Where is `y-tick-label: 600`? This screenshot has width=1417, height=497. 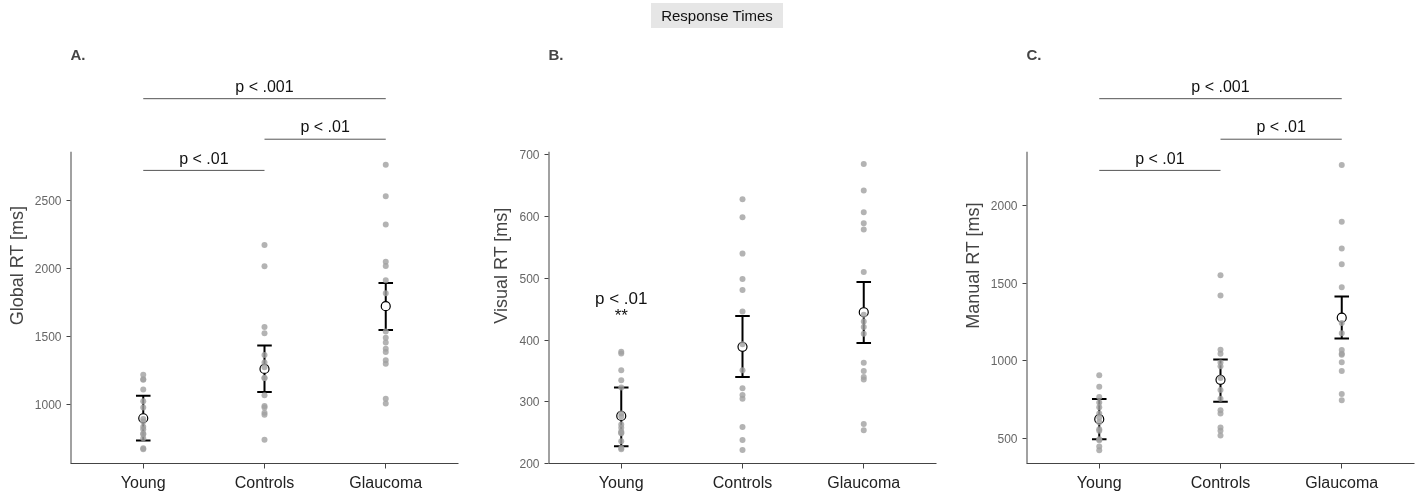 y-tick-label: 600 is located at coordinates (529, 217).